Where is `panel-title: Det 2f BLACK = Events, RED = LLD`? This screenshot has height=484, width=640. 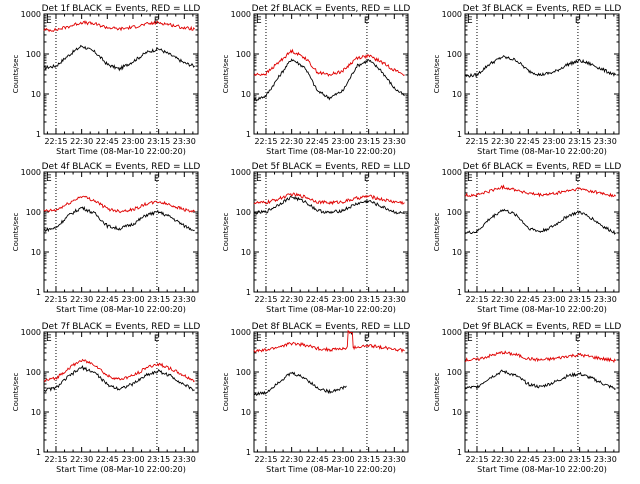 panel-title: Det 2f BLACK = Events, RED = LLD is located at coordinates (331, 9).